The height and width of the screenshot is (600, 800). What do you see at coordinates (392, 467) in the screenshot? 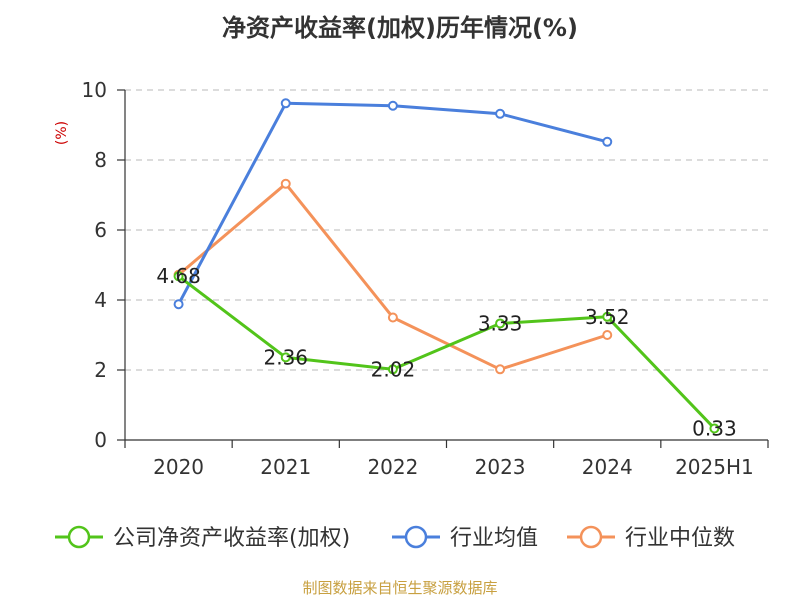
I see `x-tick-label: 2022` at bounding box center [392, 467].